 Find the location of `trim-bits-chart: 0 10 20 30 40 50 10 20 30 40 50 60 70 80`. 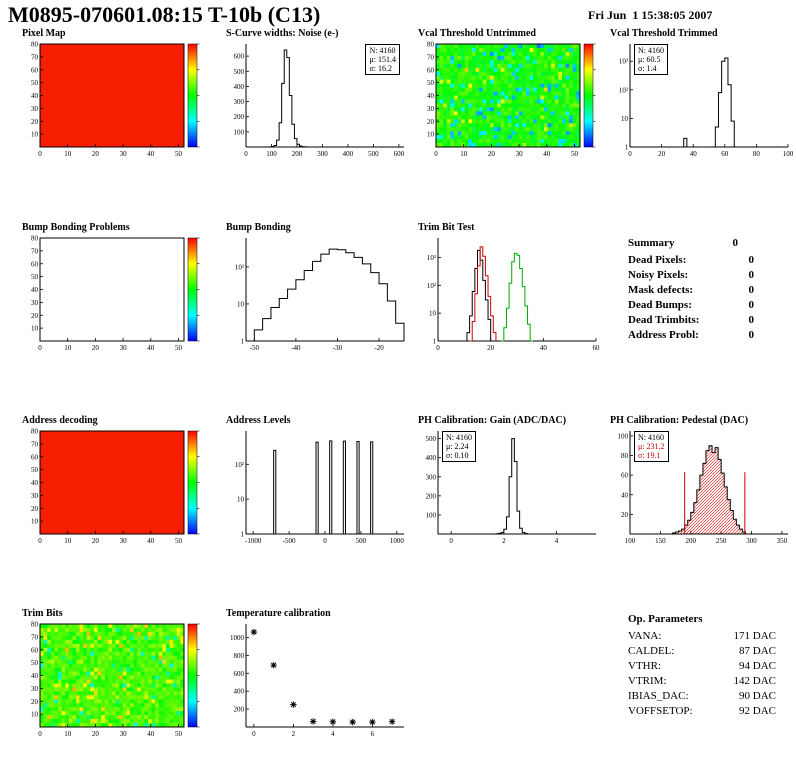

trim-bits-chart: 0 10 20 30 40 50 10 20 30 40 50 60 70 80 is located at coordinates (115, 679).